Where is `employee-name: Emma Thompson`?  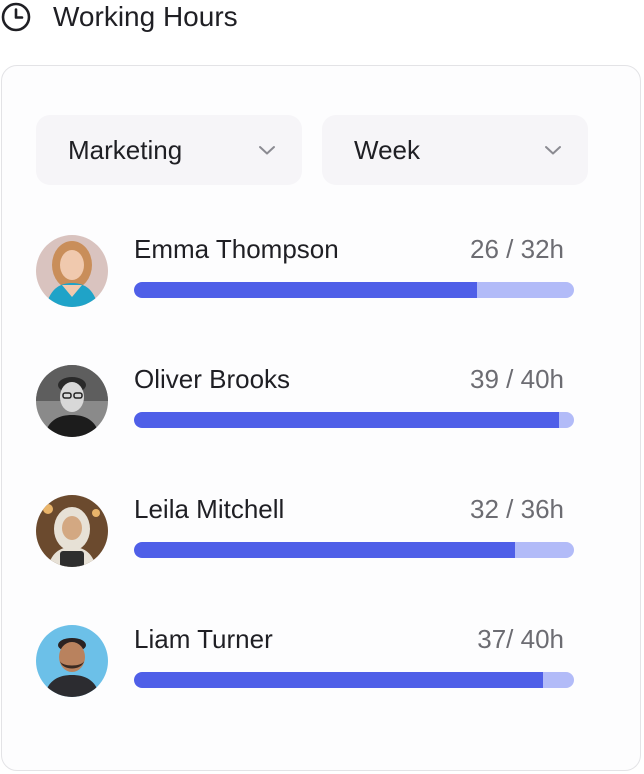 employee-name: Emma Thompson is located at coordinates (236, 249).